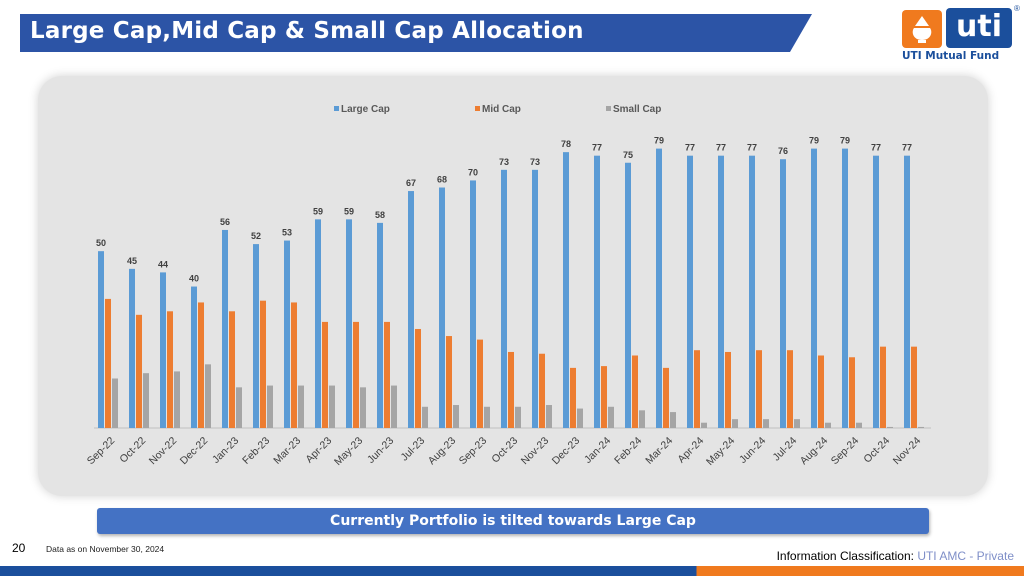 This screenshot has width=1024, height=576. Describe the element at coordinates (597, 450) in the screenshot. I see `x-tick-label-jan-24: Jan-24` at that location.